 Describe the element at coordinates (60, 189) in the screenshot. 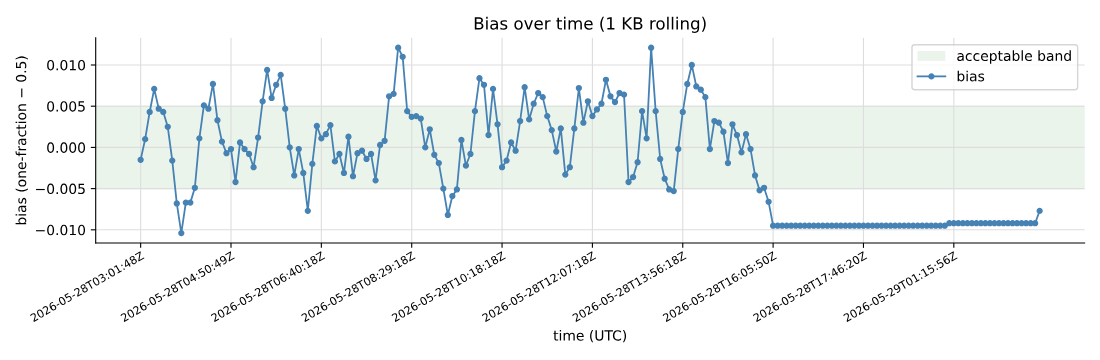

I see `y-tick-label: −0.005` at that location.